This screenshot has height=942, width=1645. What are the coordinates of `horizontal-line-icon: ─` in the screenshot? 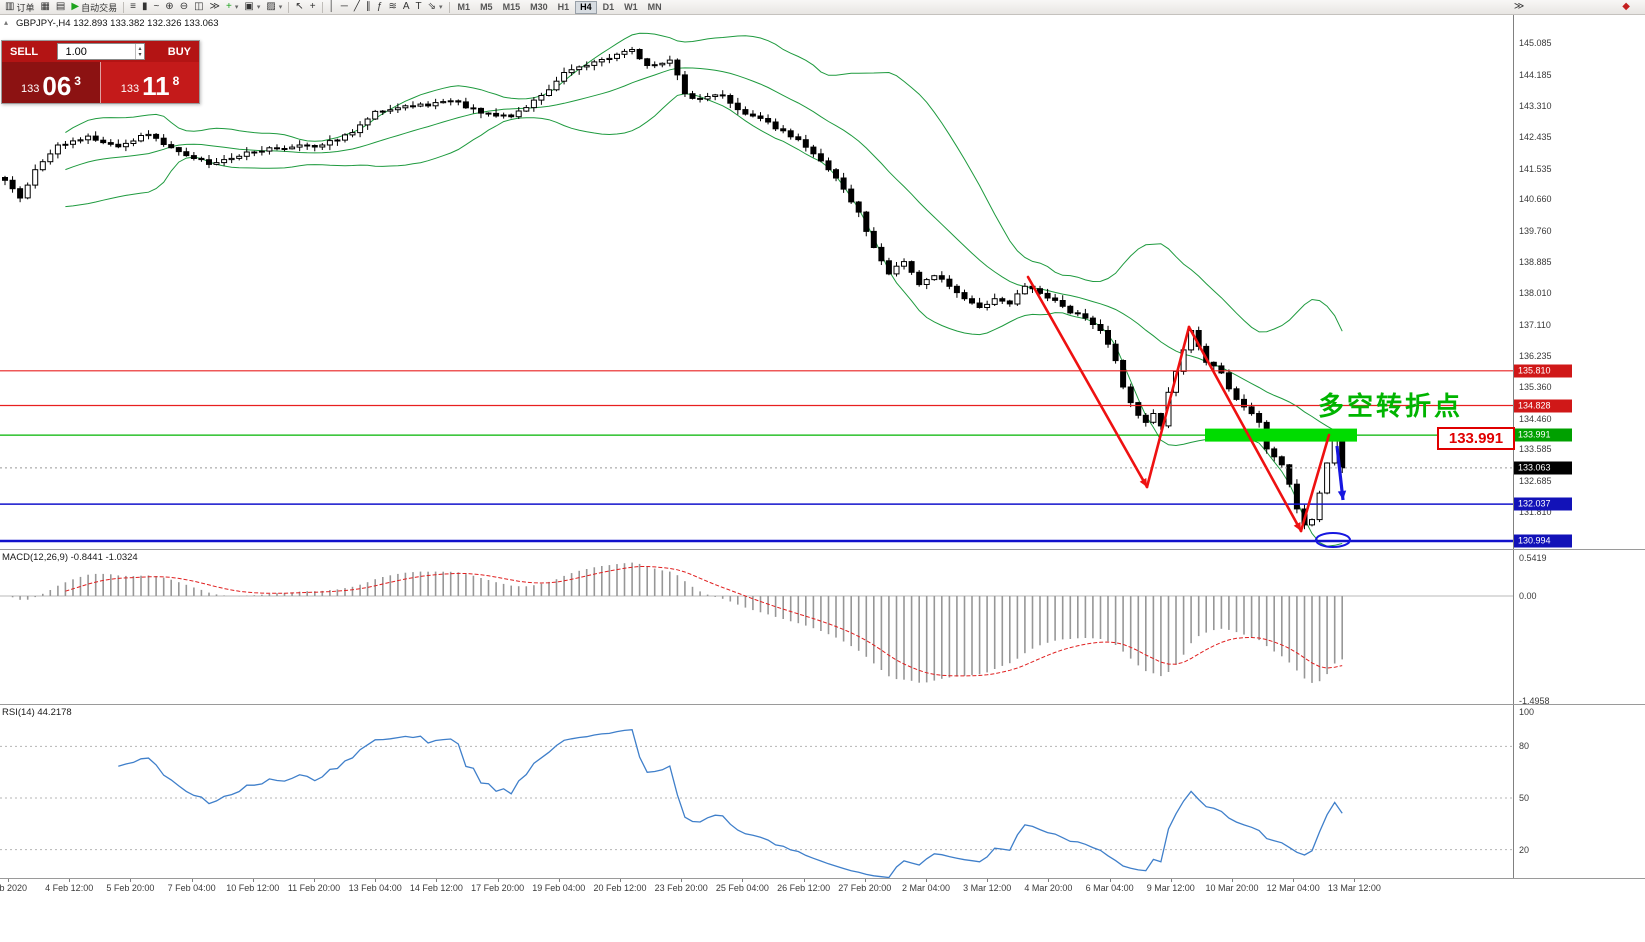 It's located at (344, 7).